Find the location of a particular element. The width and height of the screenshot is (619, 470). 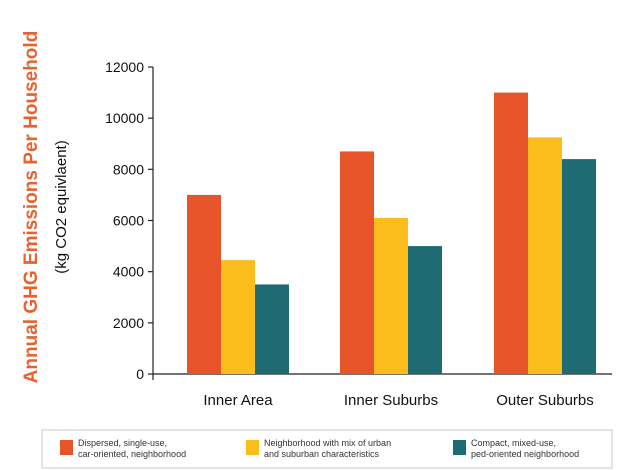

legend-box is located at coordinates (327, 449).